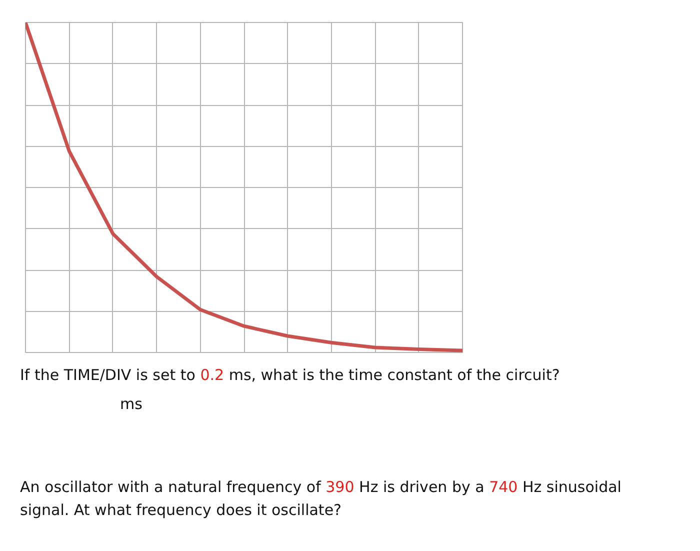 The width and height of the screenshot is (700, 551). I want to click on text: ms, so click(132, 405).